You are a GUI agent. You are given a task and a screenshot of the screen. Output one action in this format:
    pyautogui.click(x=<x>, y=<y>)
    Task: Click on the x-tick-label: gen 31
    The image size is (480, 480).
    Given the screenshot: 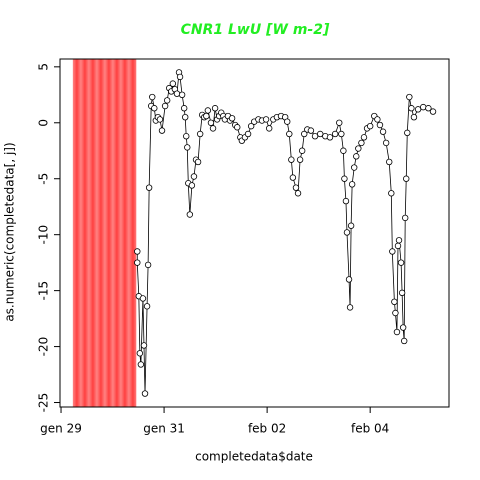 What is the action you would take?
    pyautogui.click(x=164, y=429)
    